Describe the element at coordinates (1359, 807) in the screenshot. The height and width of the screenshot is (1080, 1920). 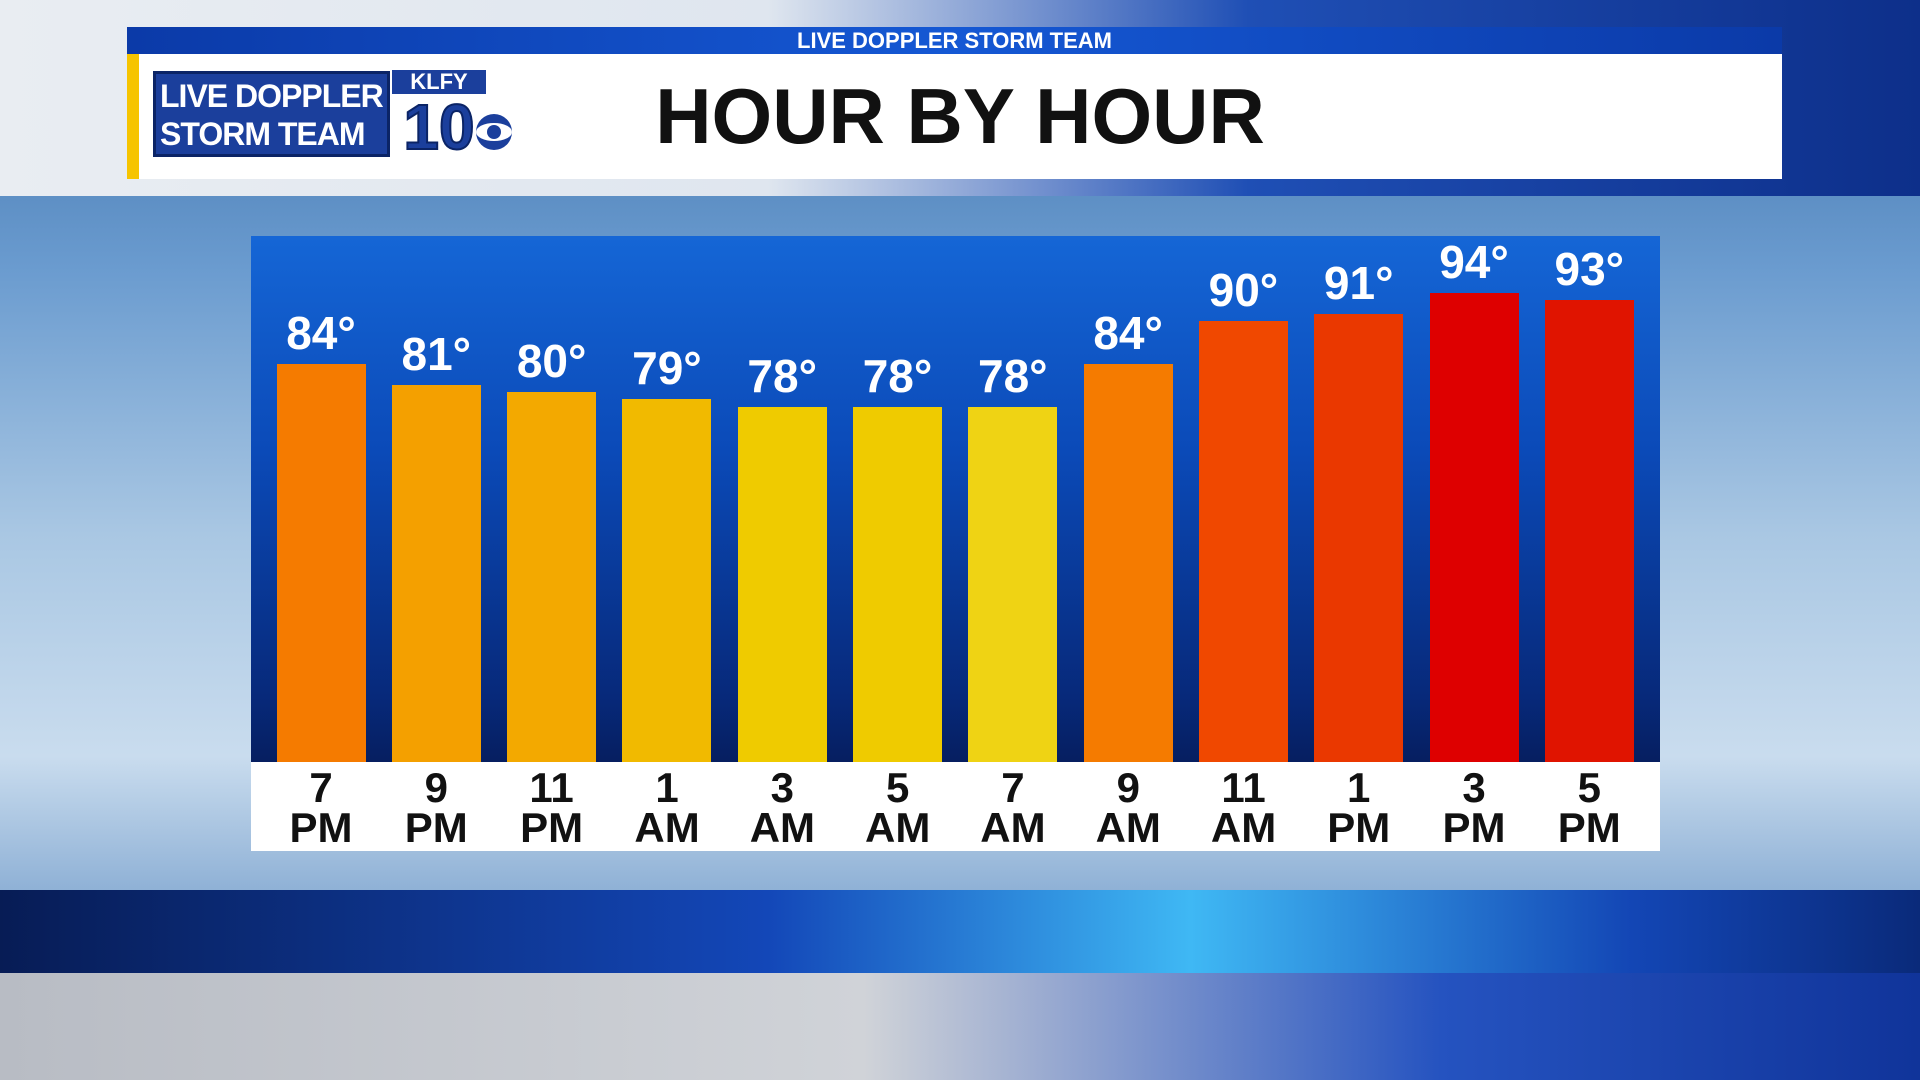
I see `x-tick-label: 1 PM` at that location.